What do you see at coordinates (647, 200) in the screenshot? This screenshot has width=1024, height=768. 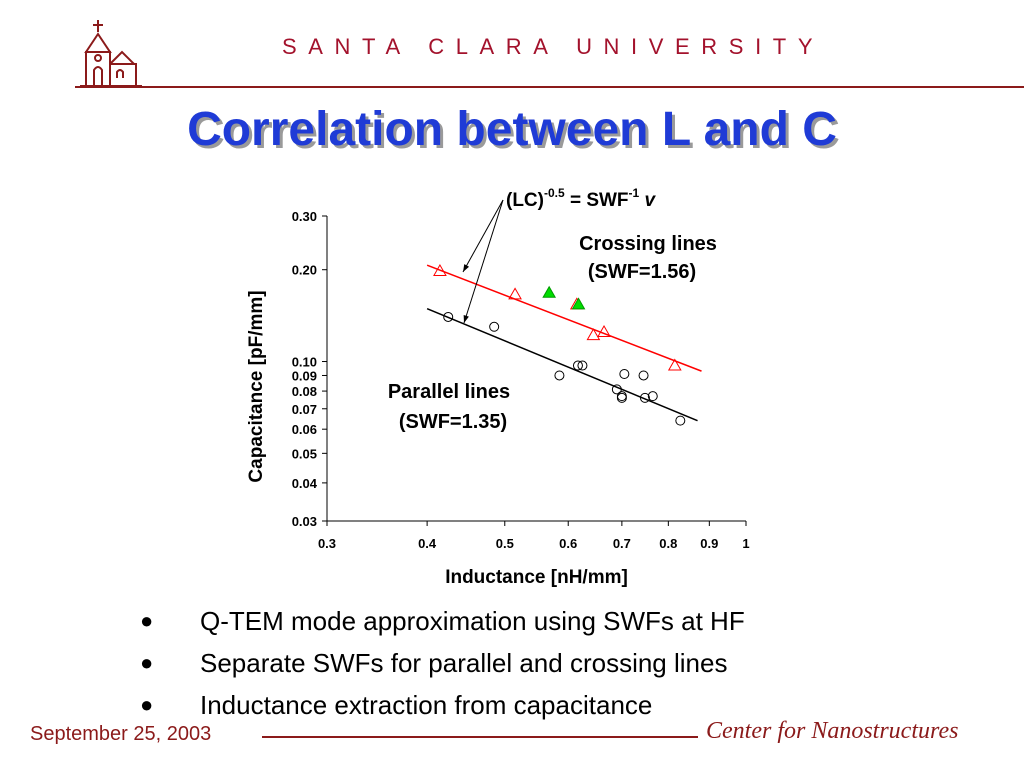 I see `equation-part: v` at bounding box center [647, 200].